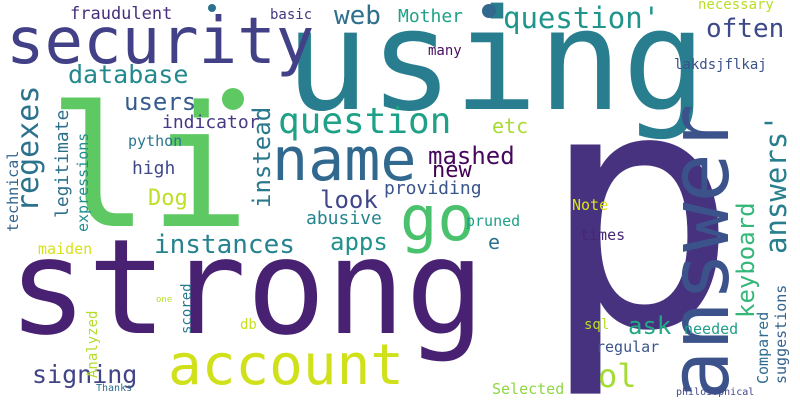 This screenshot has height=400, width=800. I want to click on word-ask: ask, so click(650, 326).